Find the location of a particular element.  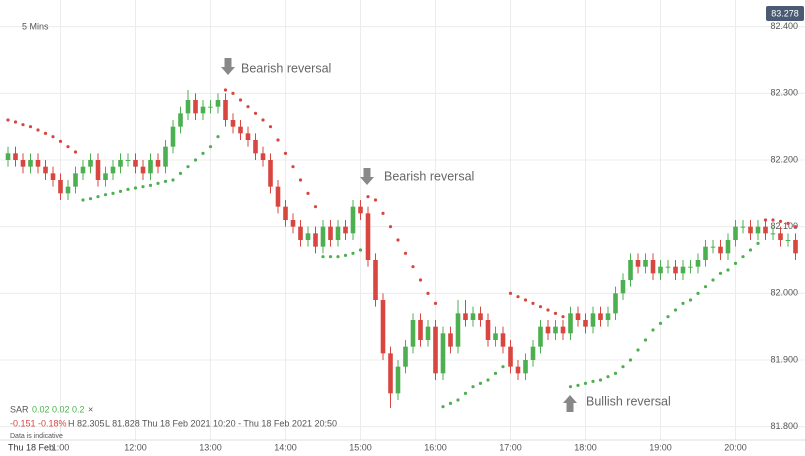

change: -0.151 is located at coordinates (23, 423).